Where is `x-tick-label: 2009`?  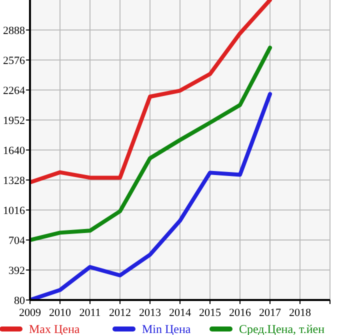
x-tick-label: 2009 is located at coordinates (30, 313).